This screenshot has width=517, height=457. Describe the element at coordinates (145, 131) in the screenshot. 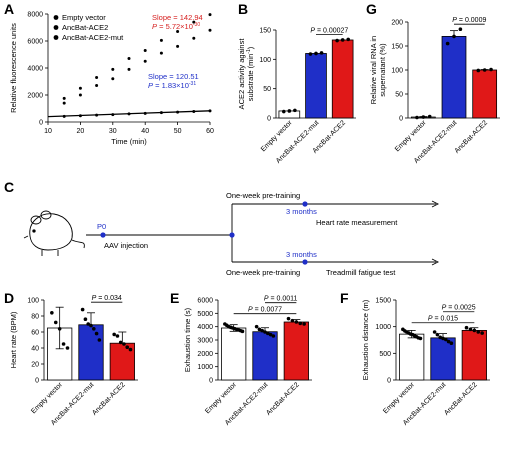

I see `x-tick-label: 40` at that location.